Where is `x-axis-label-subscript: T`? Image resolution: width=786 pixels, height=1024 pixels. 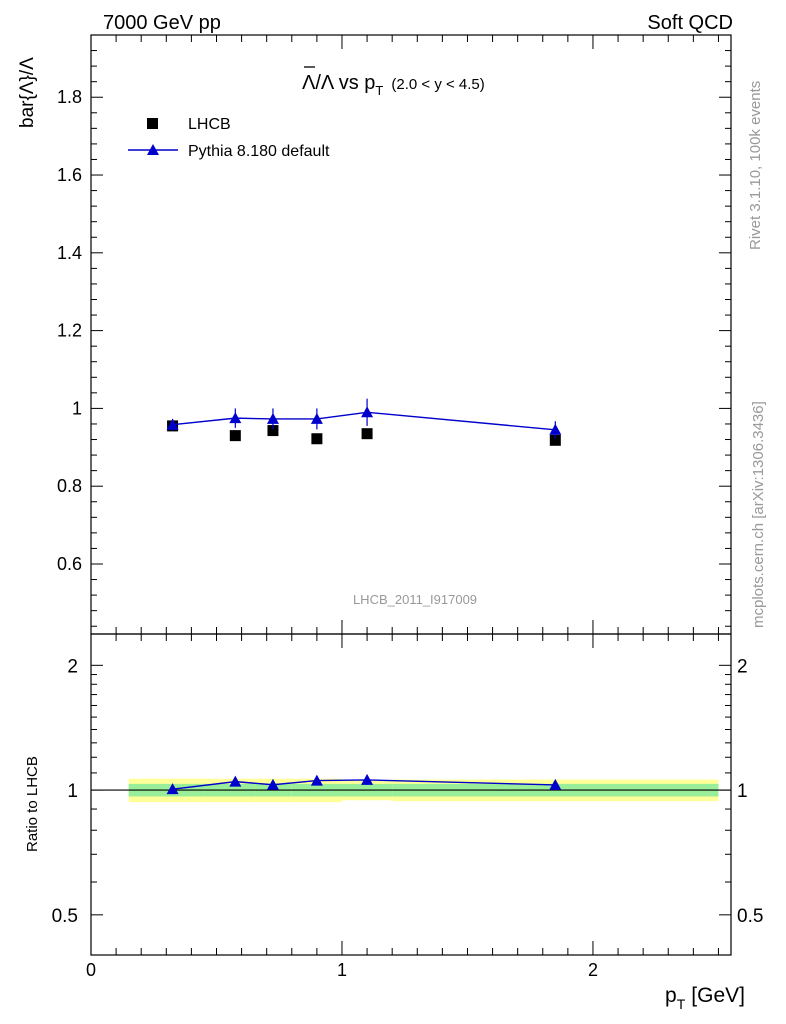 x-axis-label-subscript: T is located at coordinates (681, 1004).